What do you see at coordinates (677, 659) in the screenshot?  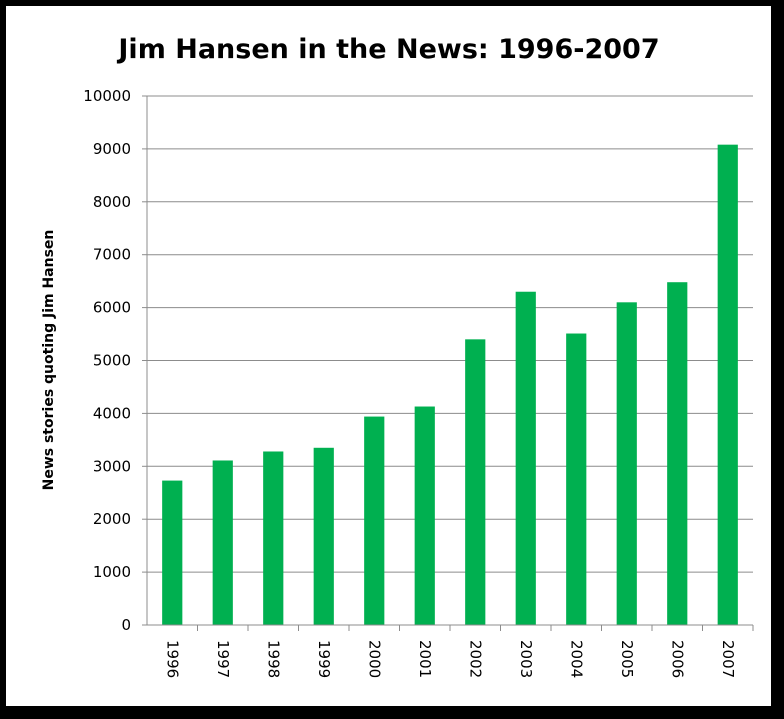 I see `x-tick-label: 2006` at bounding box center [677, 659].